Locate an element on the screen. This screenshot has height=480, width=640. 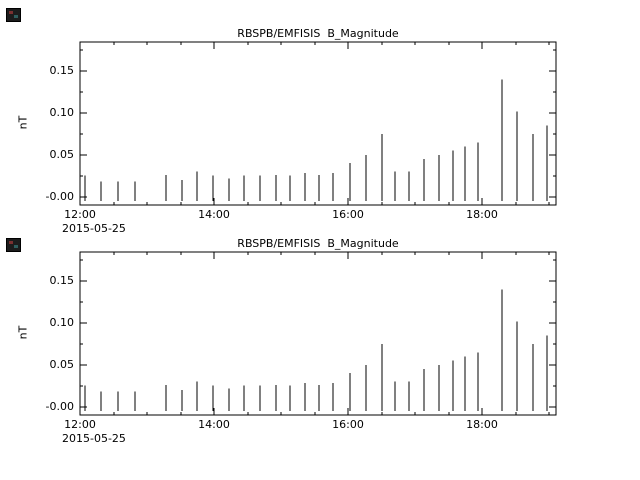
window-icon-top is located at coordinates (13, 15).